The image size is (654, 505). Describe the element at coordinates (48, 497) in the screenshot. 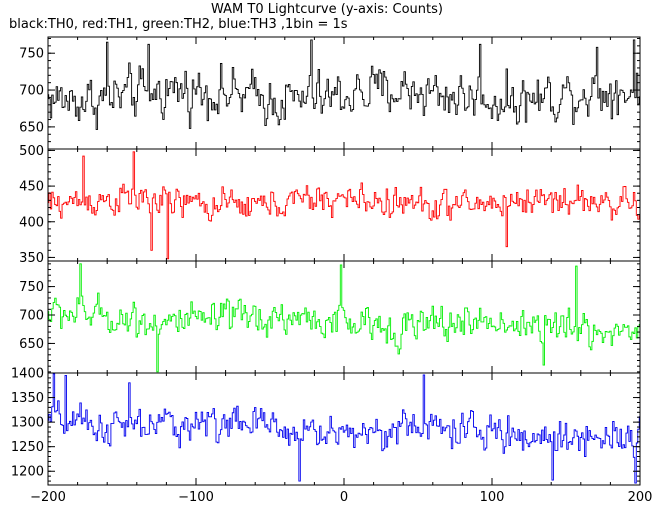

I see `x-tick-label: −200` at that location.